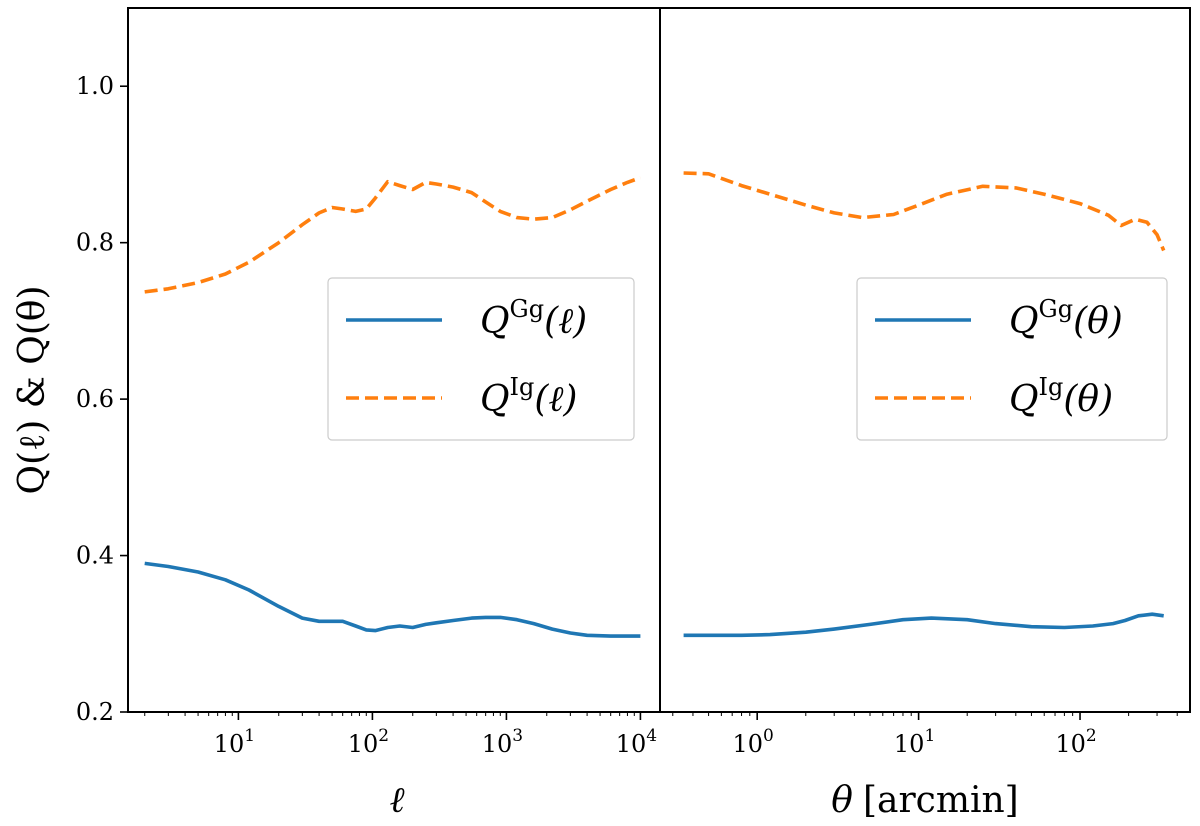 The height and width of the screenshot is (826, 1200). I want to click on y-axis-title: Q(ℓ) & Q(θ), so click(32, 389).